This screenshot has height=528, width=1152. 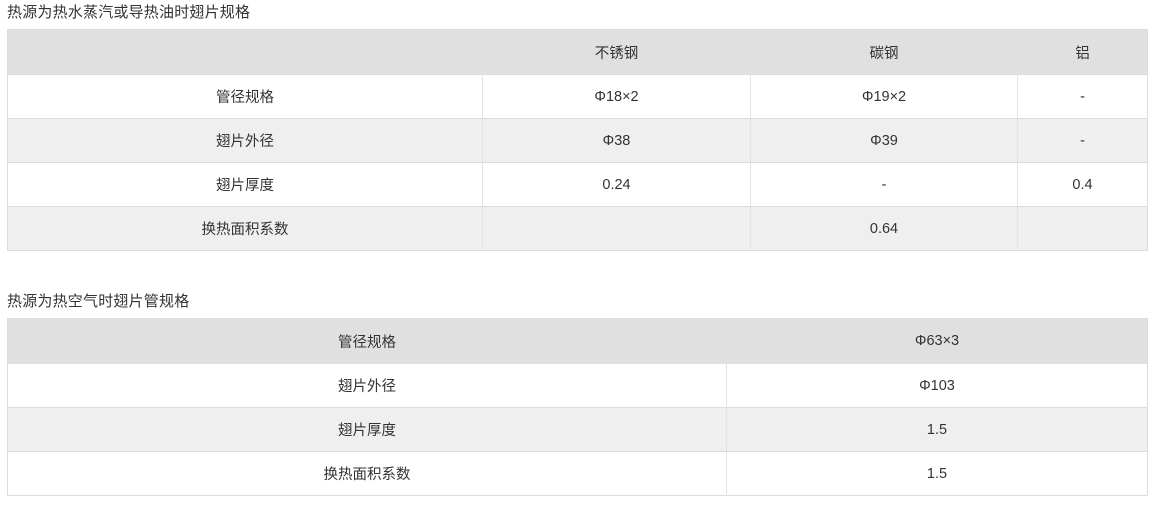 What do you see at coordinates (884, 228) in the screenshot?
I see `cell-value: 0.64` at bounding box center [884, 228].